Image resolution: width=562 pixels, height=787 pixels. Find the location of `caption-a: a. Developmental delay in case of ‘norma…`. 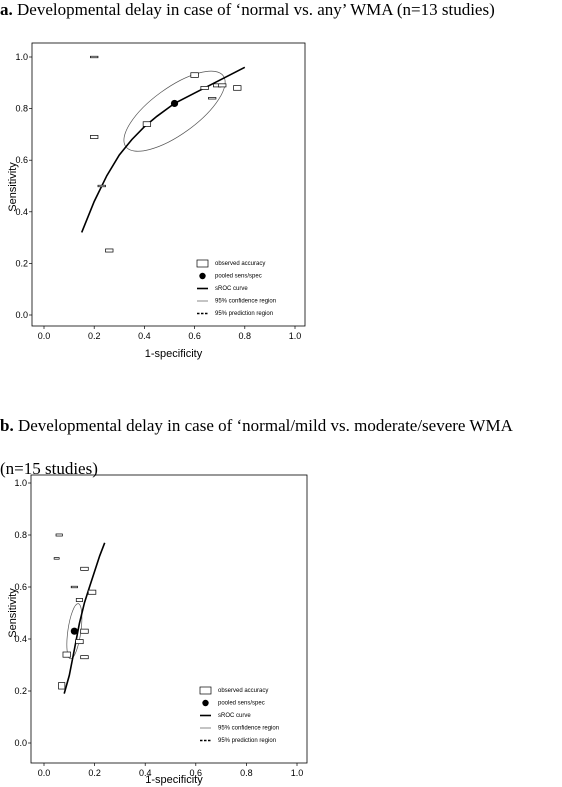

caption-a: a. Developmental delay in case of ‘norma… is located at coordinates (247, 10).